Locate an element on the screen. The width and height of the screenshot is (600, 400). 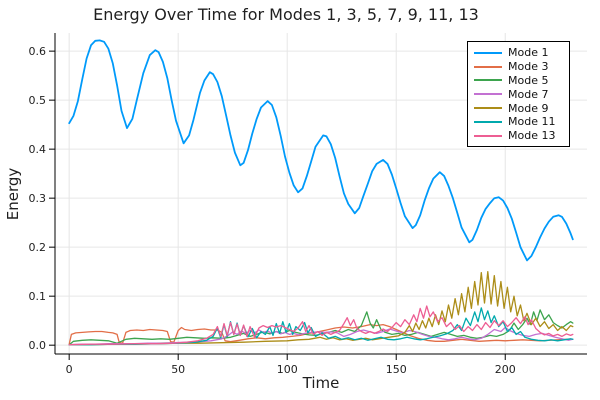
legend-item: Mode 1 is located at coordinates (519, 53).